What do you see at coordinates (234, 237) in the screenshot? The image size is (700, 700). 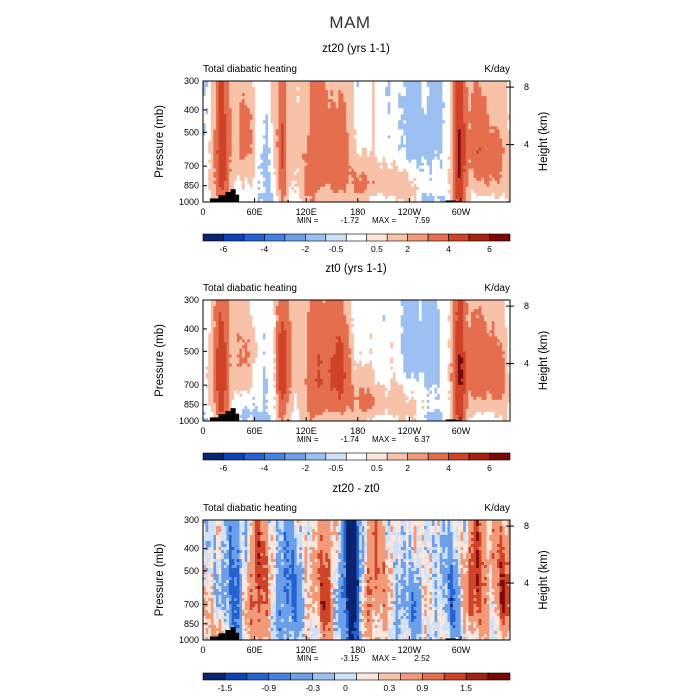 I see `colorbar-swatch` at bounding box center [234, 237].